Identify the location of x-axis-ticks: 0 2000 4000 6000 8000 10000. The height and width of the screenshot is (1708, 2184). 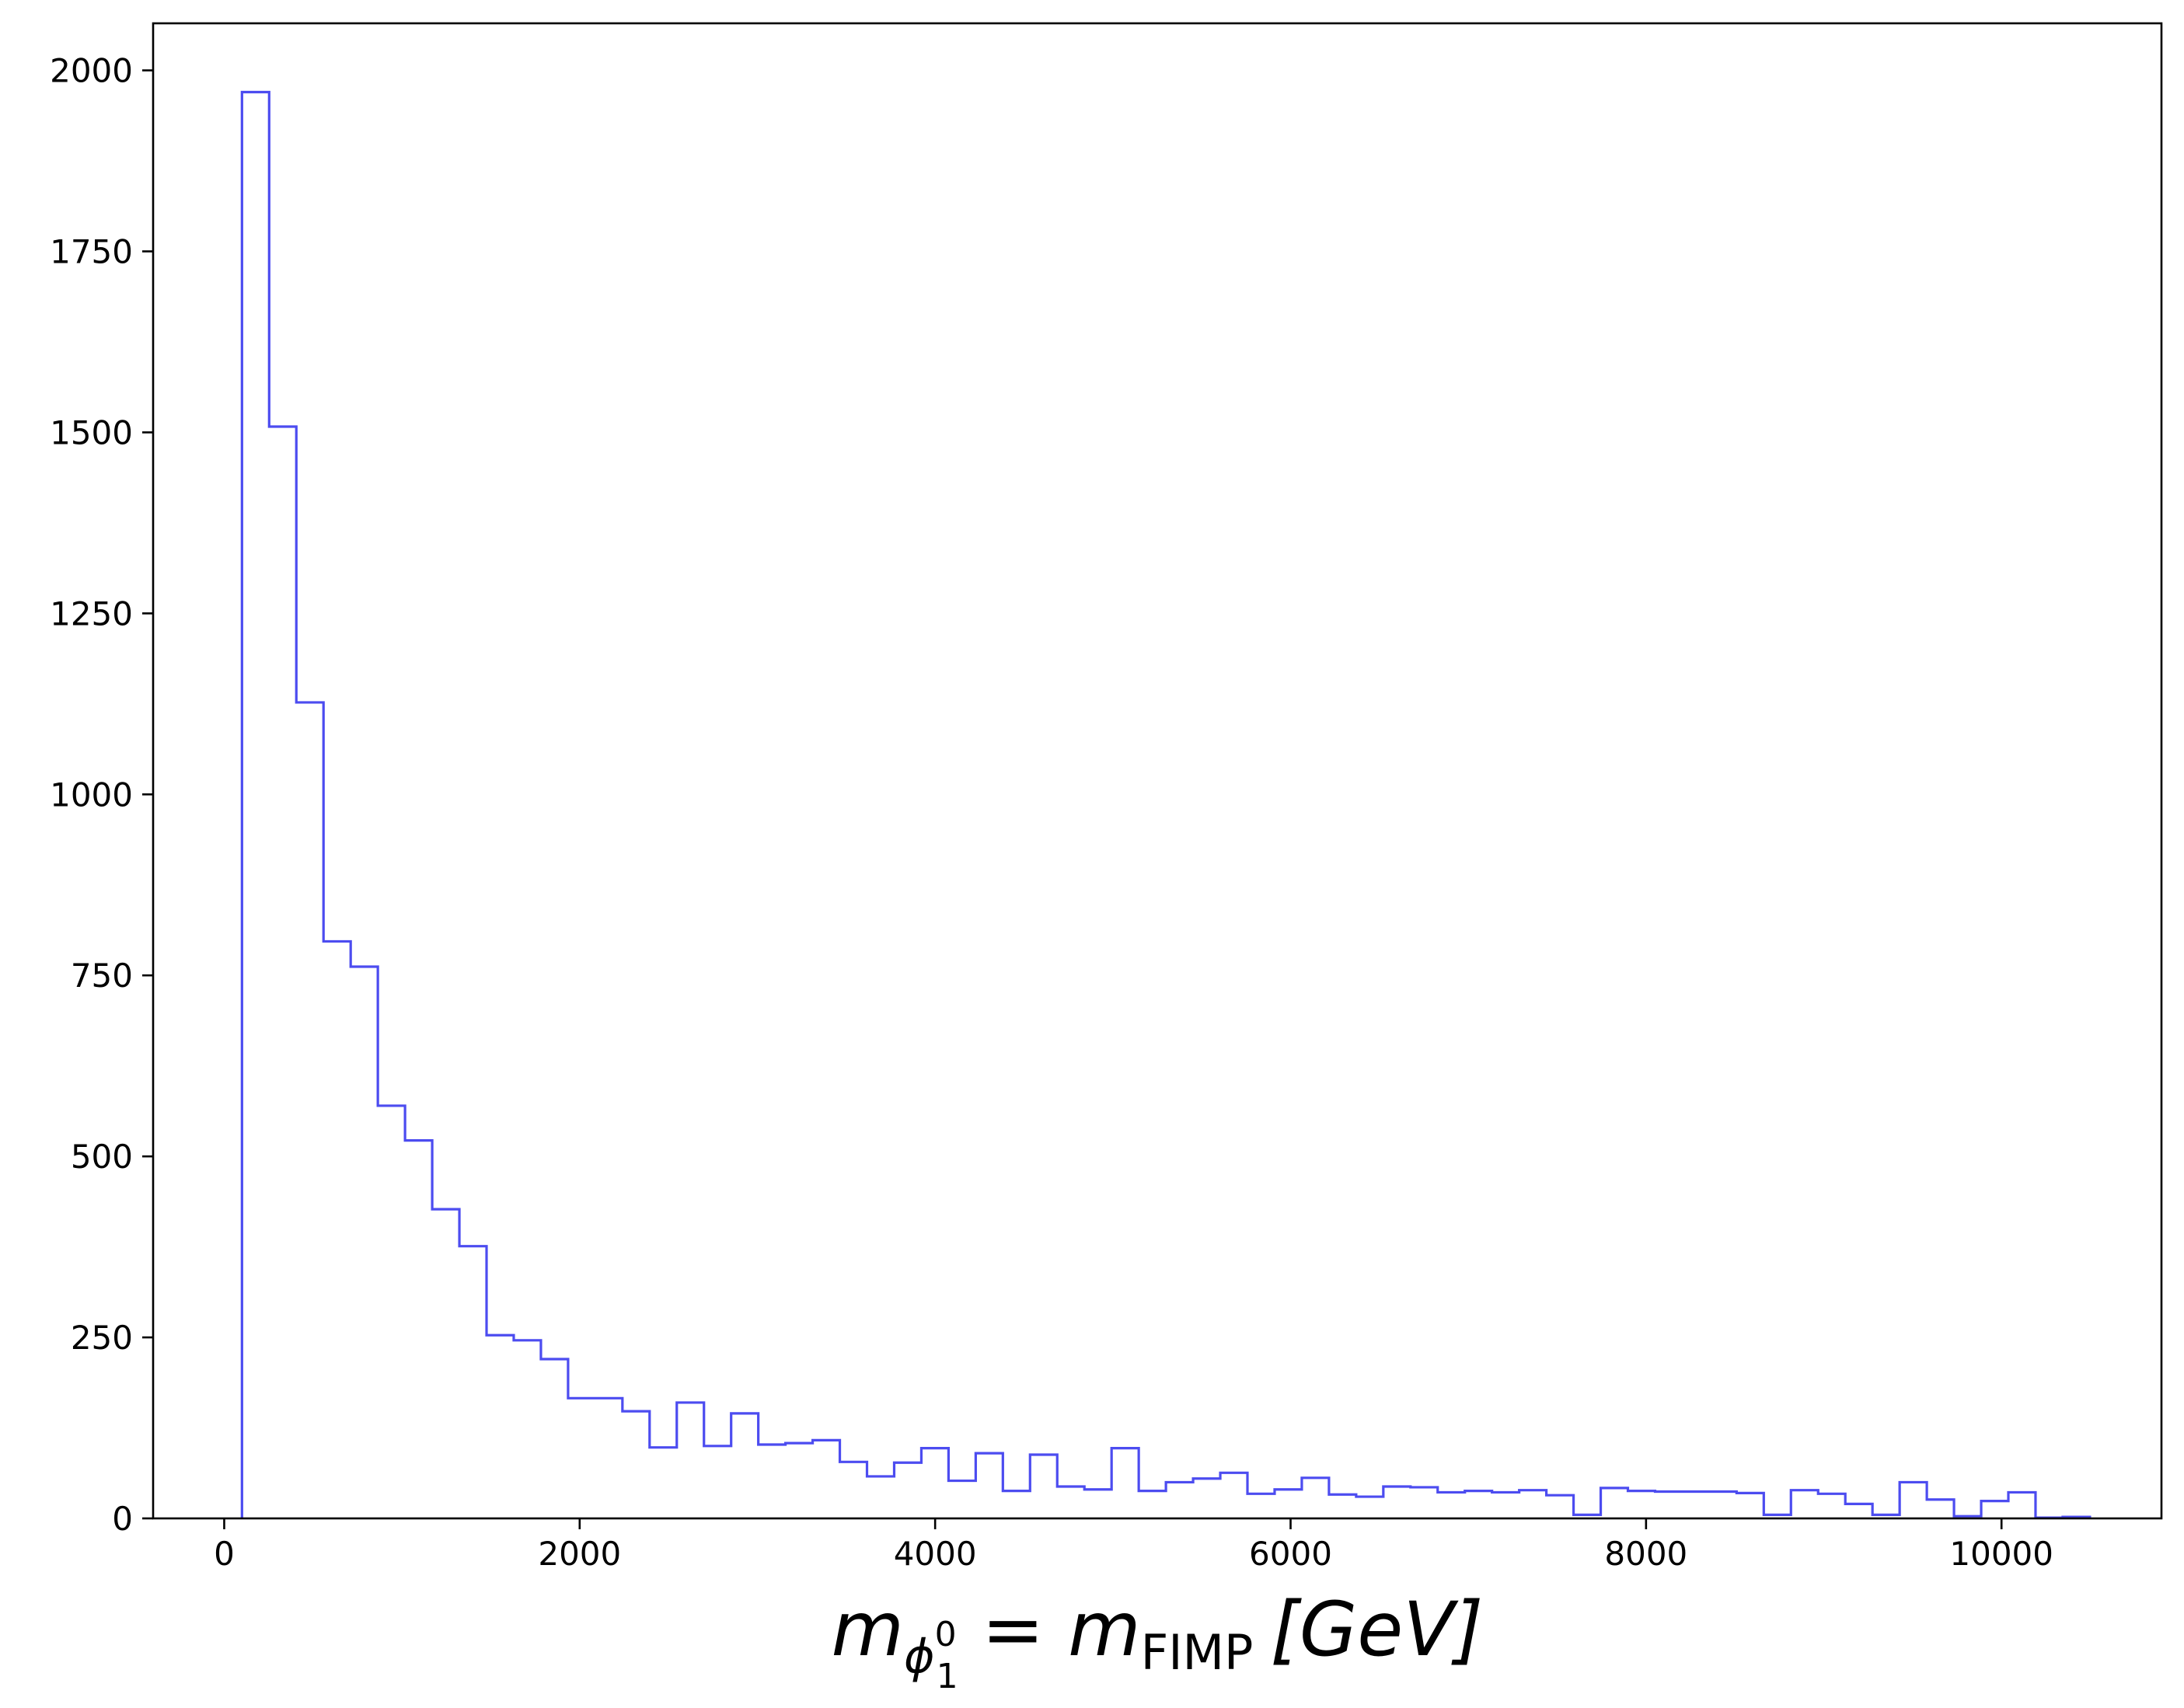
(1134, 1546).